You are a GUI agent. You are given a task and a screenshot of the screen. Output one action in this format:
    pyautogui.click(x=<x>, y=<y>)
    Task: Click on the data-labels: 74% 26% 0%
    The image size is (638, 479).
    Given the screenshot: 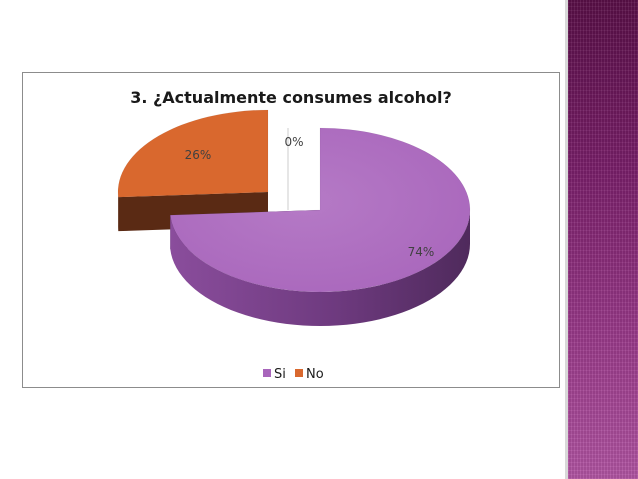 What is the action you would take?
    pyautogui.click(x=310, y=197)
    